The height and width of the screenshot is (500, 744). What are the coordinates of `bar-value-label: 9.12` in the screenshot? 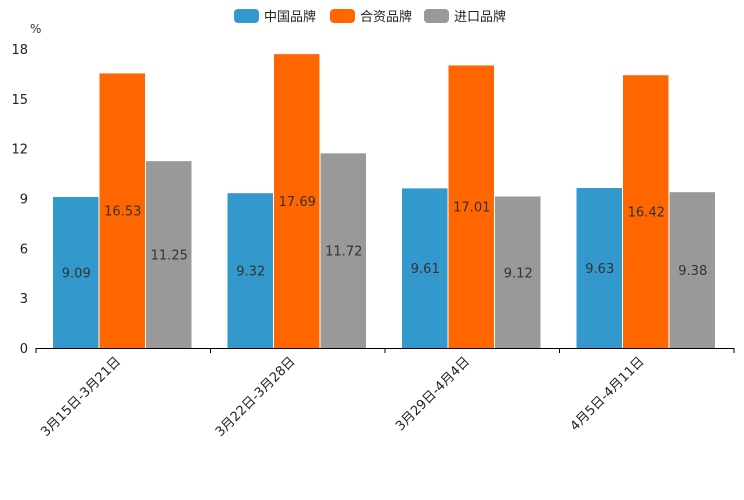 It's located at (518, 273).